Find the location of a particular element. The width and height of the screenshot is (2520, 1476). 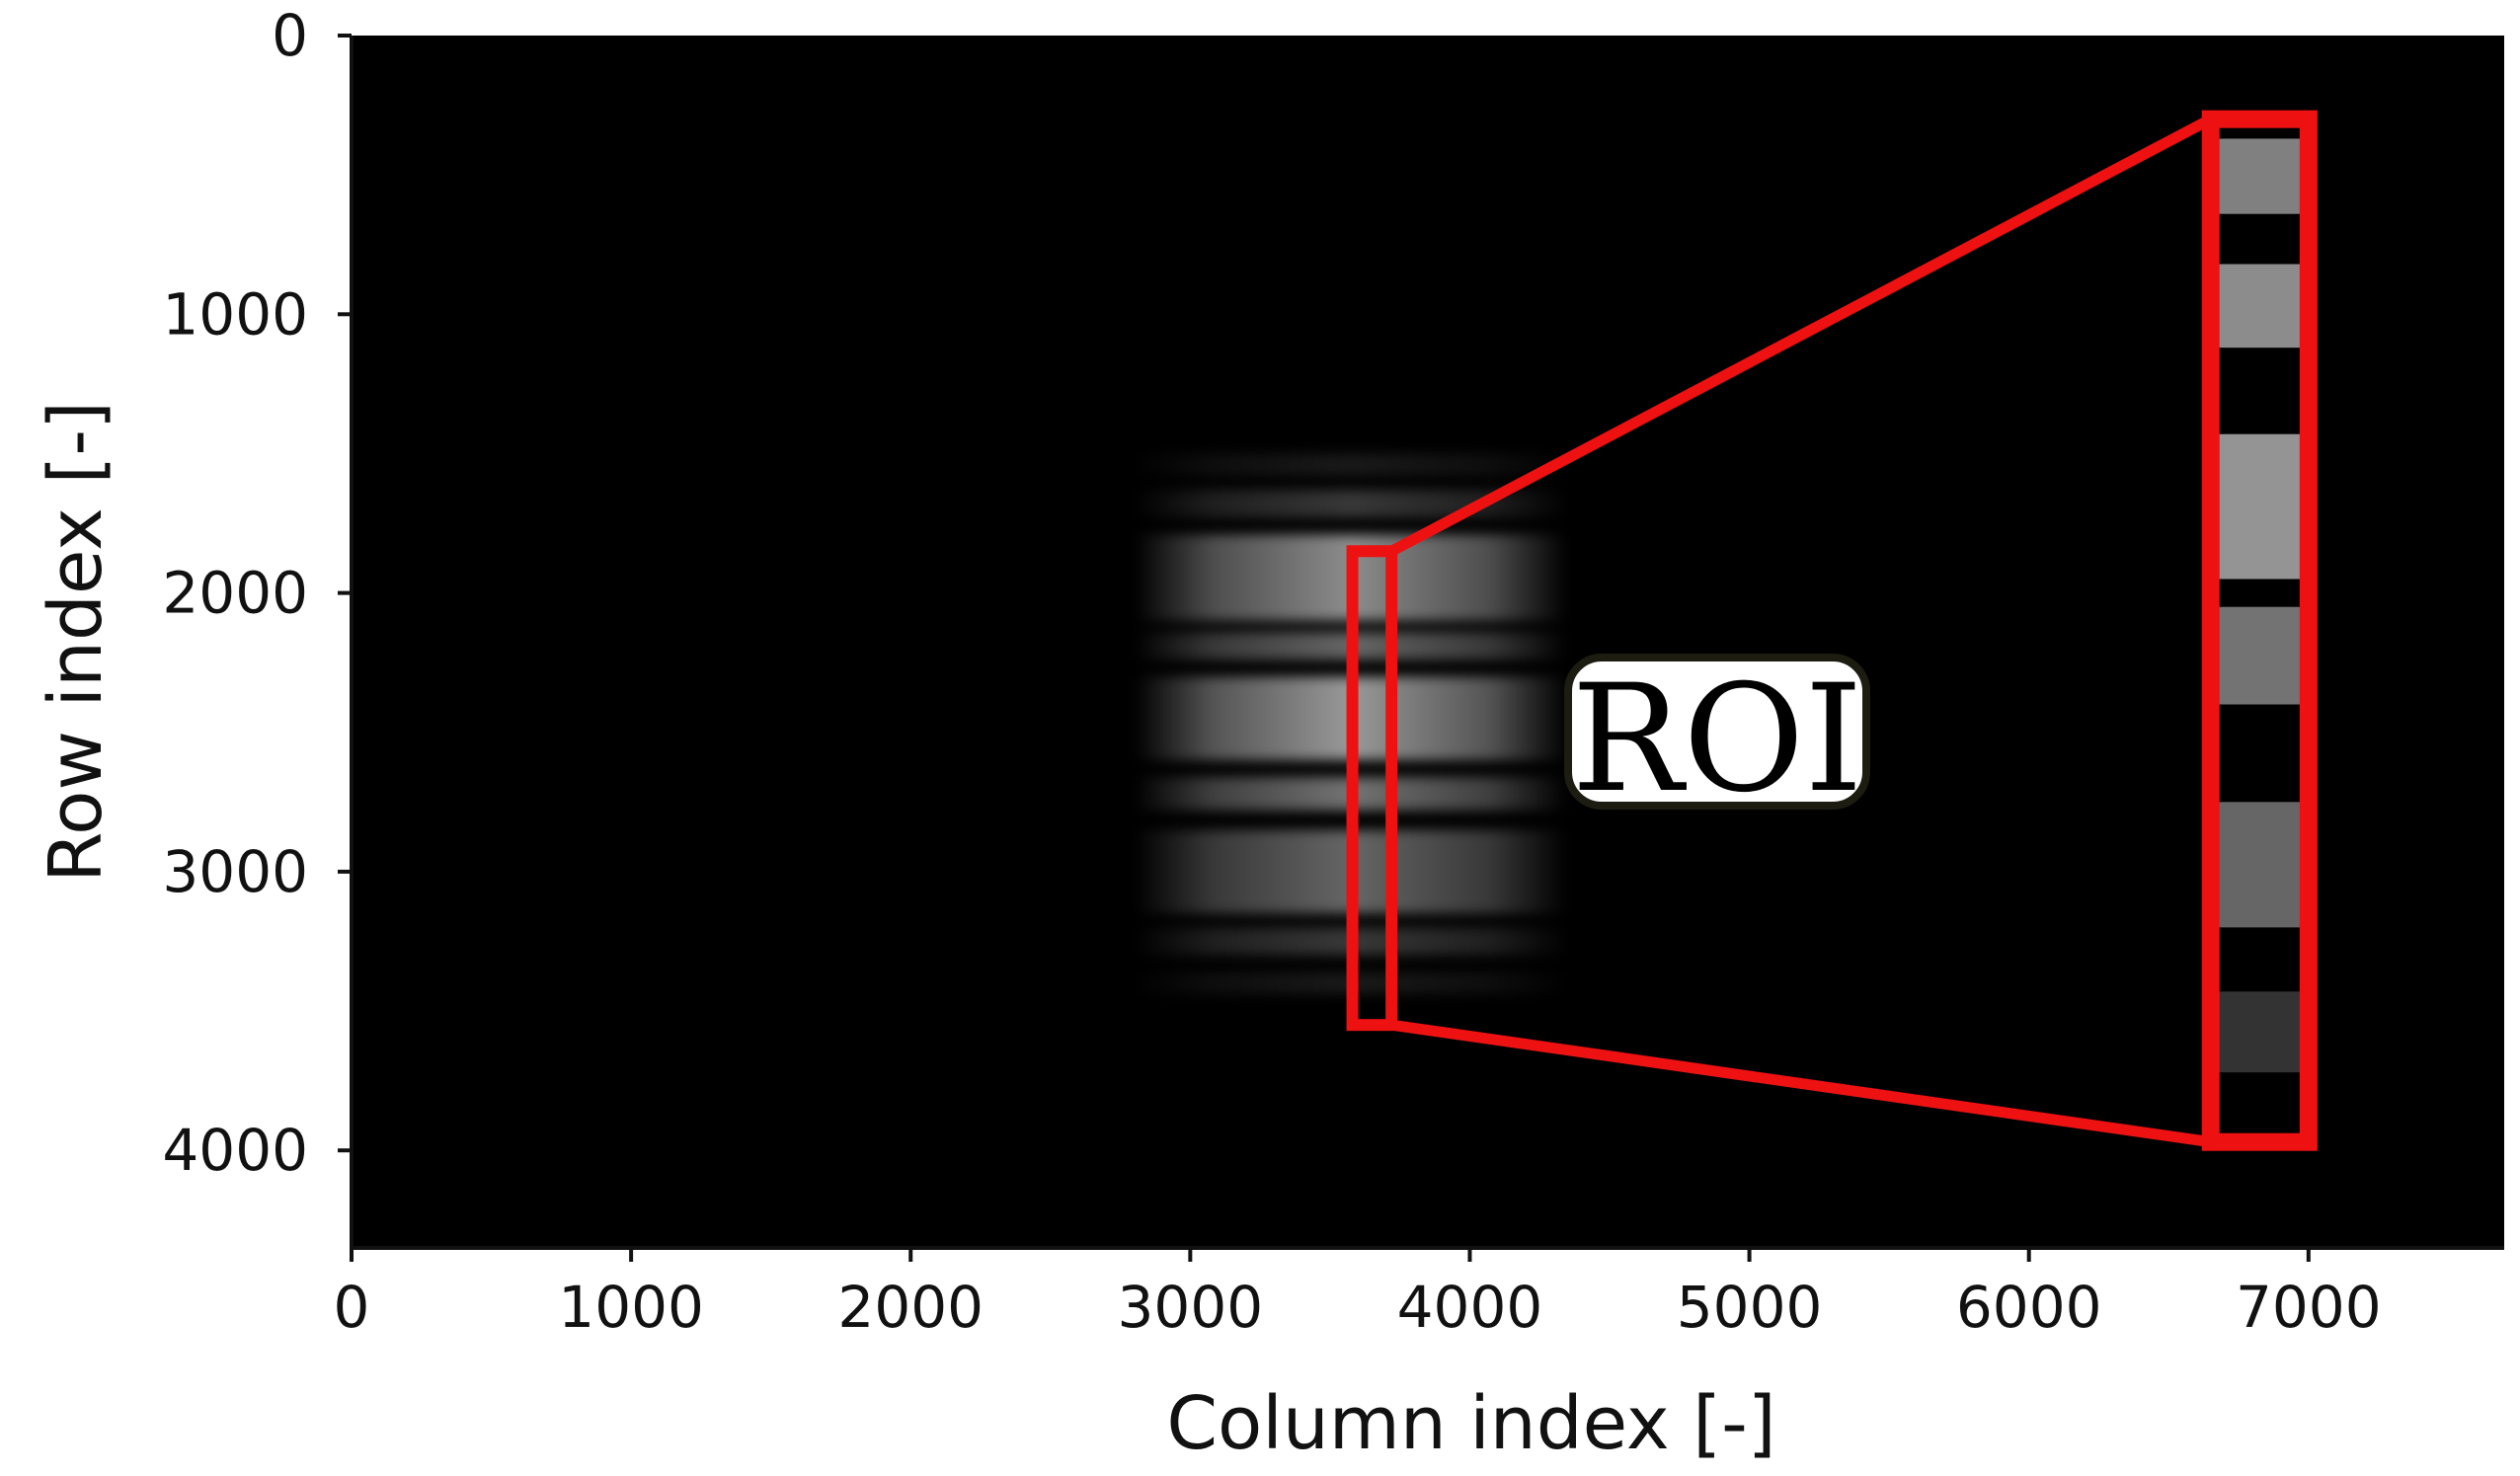

roi-zoom-box is located at coordinates (2259, 630).